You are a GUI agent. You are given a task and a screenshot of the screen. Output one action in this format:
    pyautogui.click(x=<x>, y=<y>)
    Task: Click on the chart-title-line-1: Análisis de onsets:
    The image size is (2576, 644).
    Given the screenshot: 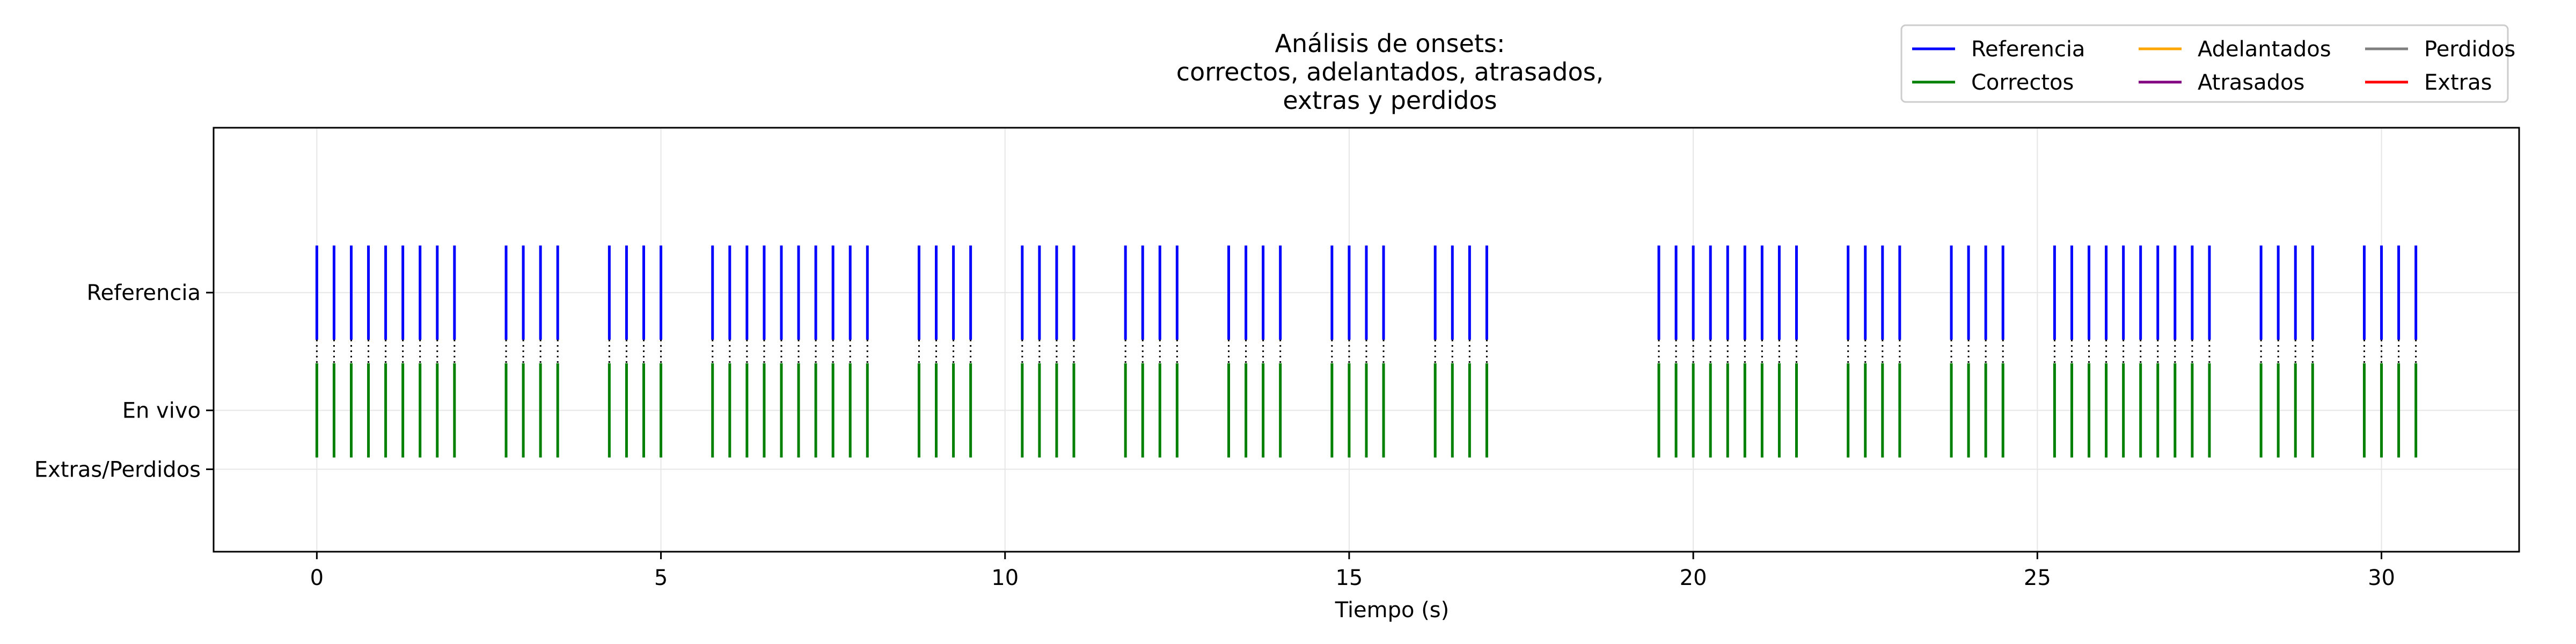 What is the action you would take?
    pyautogui.click(x=1390, y=43)
    